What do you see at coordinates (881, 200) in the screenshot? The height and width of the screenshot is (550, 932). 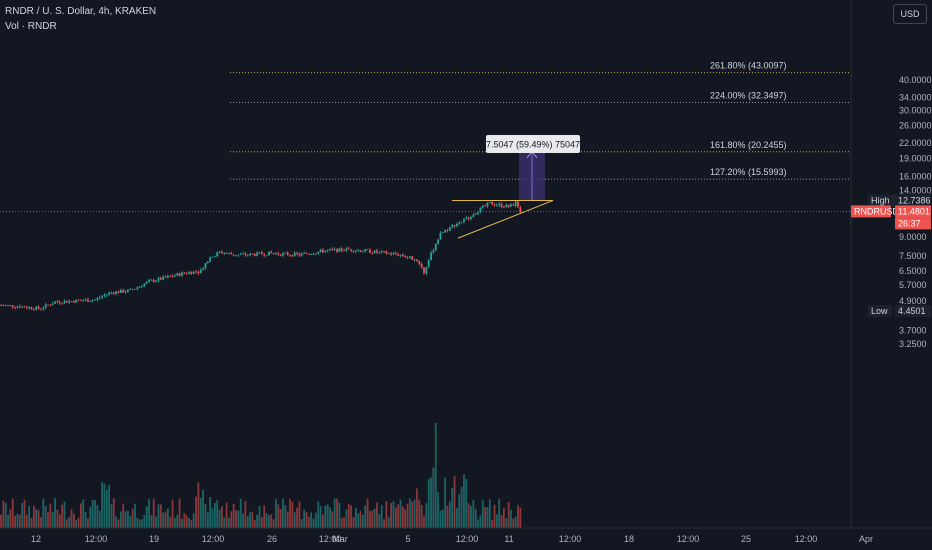 I see `high-label: High` at bounding box center [881, 200].